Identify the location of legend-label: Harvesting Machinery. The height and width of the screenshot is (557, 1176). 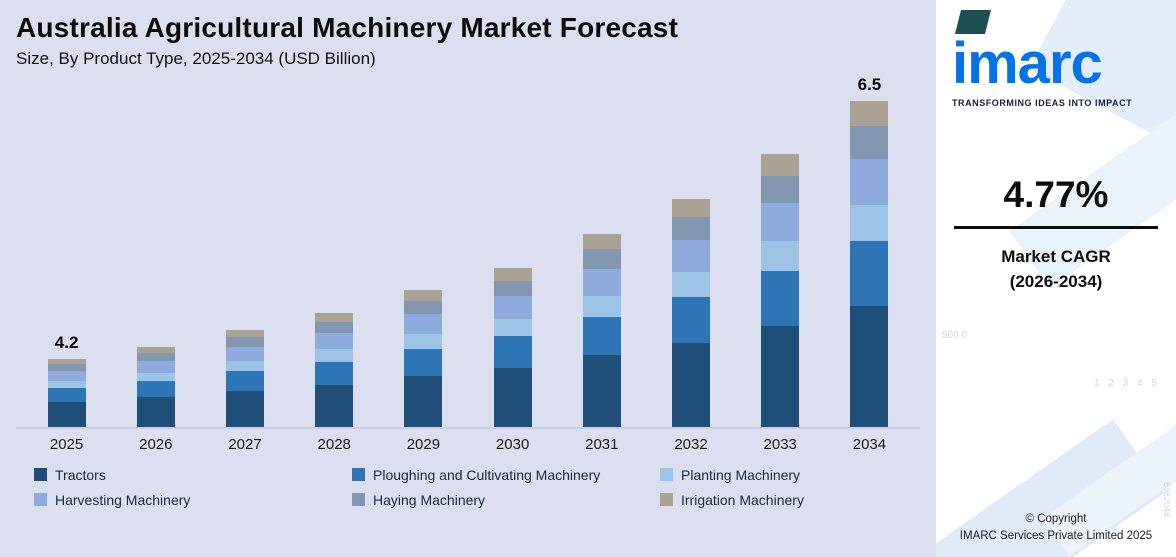
(123, 499).